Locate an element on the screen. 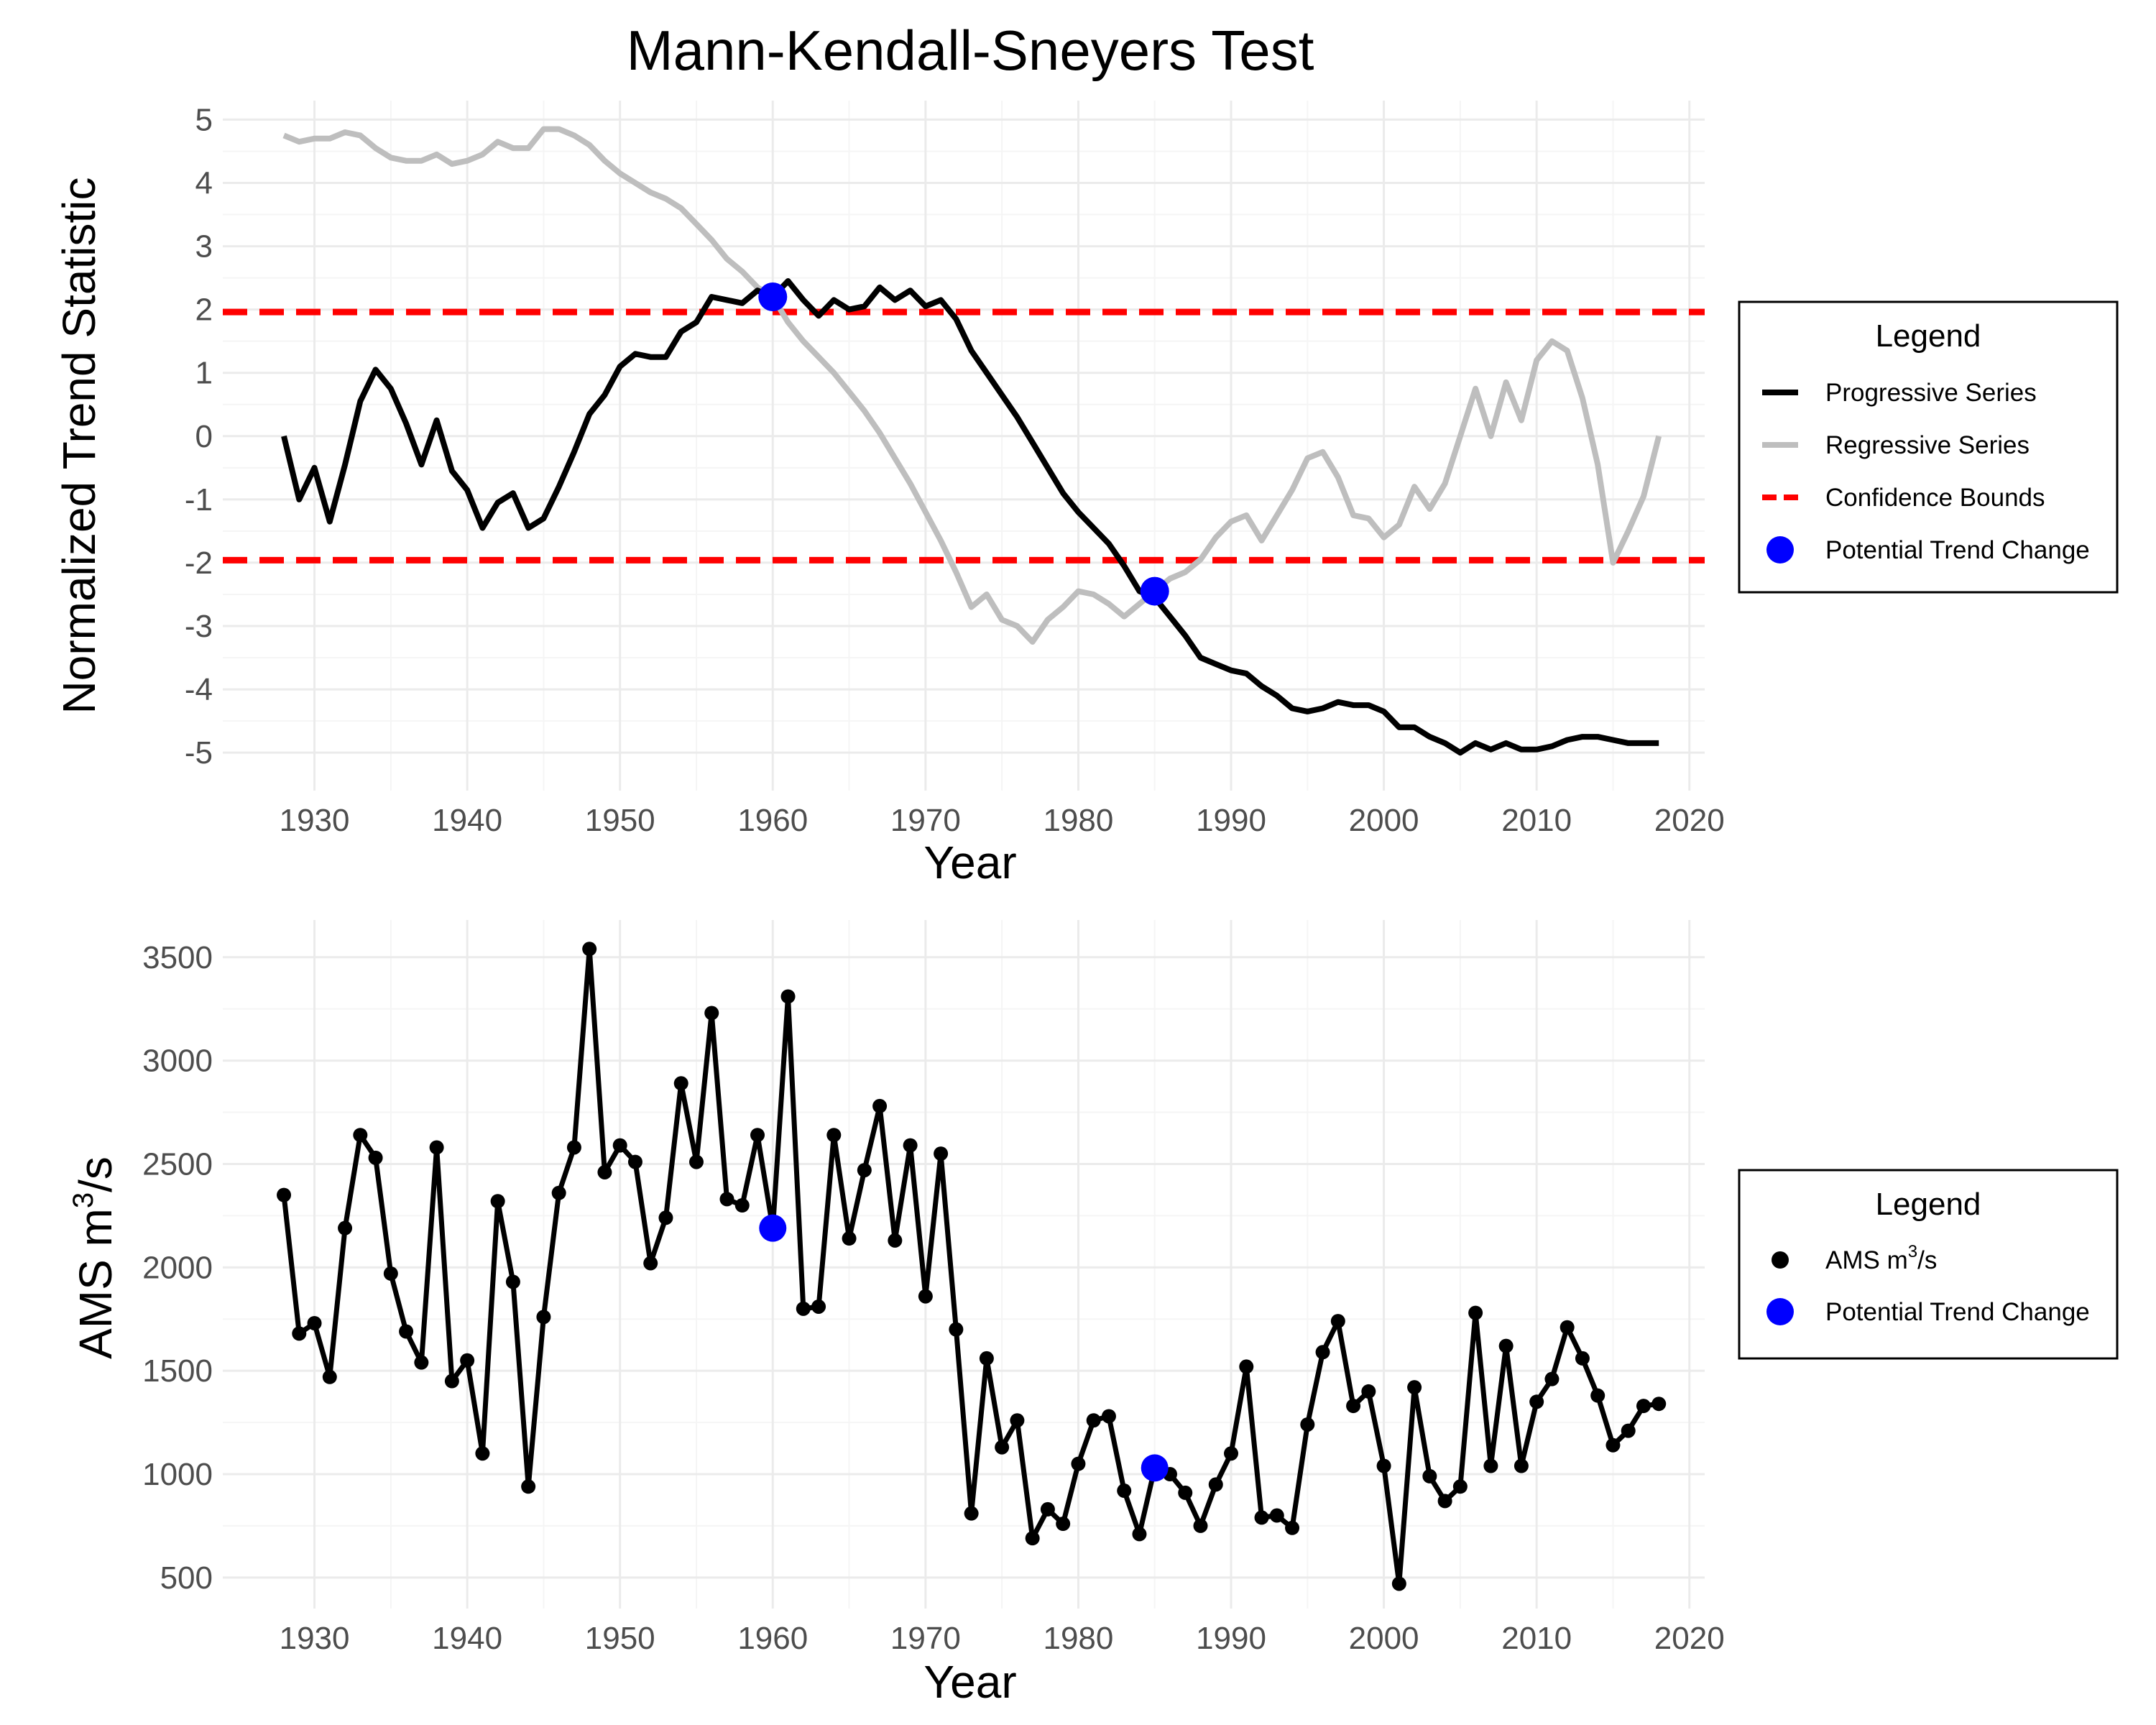  chart-title: Mann-Kendall-Sneyers Test is located at coordinates (971, 50).